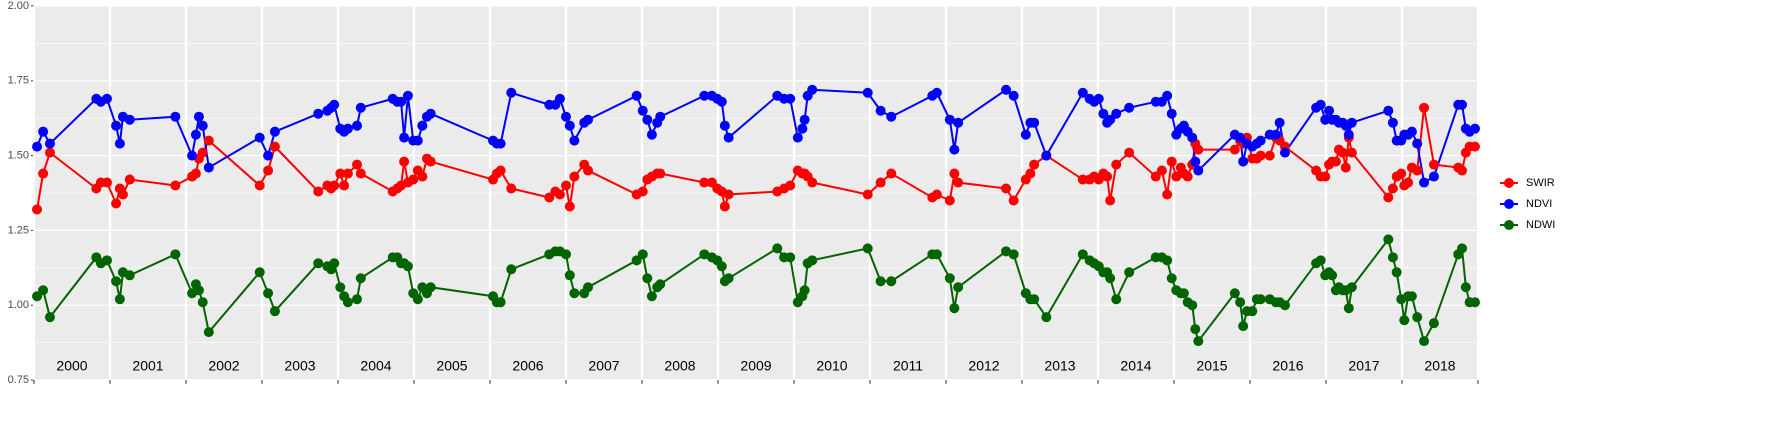 The image size is (1773, 442). What do you see at coordinates (1363, 366) in the screenshot?
I see `year-label: 2017` at bounding box center [1363, 366].